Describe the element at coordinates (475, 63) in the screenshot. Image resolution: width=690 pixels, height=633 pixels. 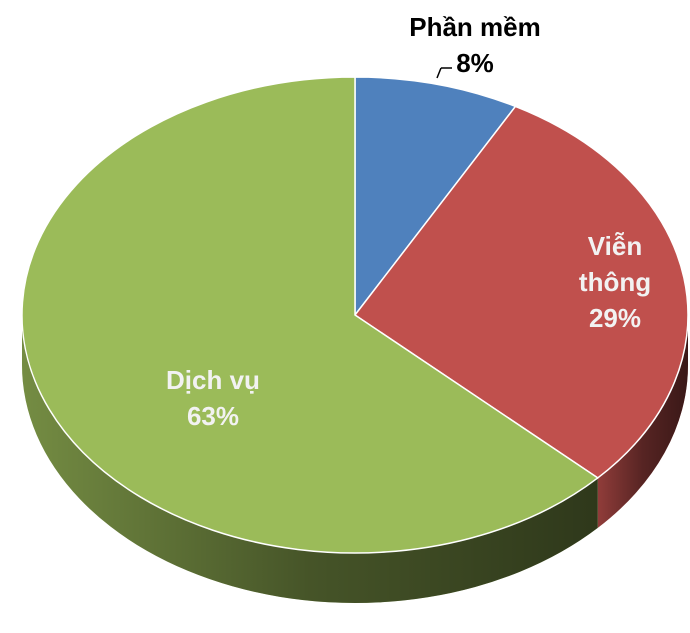
I see `value-label: 8%` at that location.